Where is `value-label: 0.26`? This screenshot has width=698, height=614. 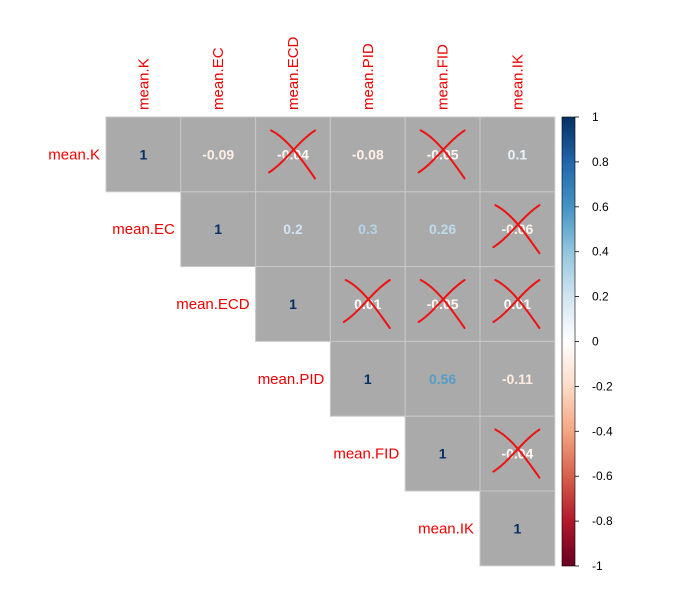
value-label: 0.26 is located at coordinates (442, 229).